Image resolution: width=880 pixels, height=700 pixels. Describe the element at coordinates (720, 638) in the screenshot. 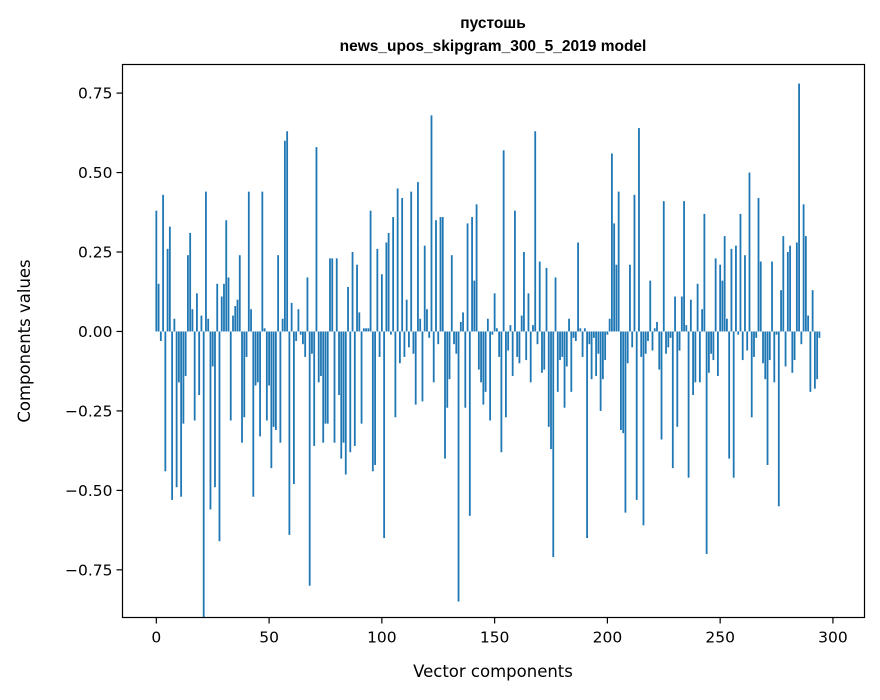

I see `x-tick-label: 250` at that location.